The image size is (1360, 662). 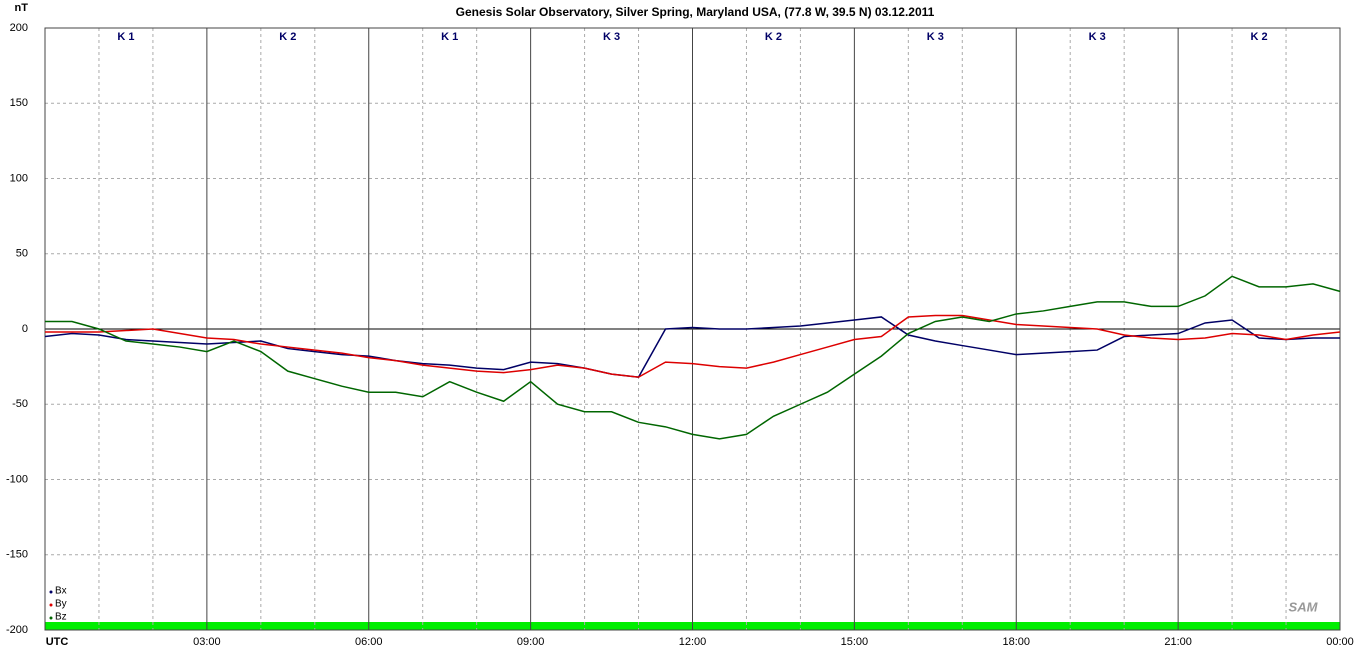 What do you see at coordinates (17, 479) in the screenshot?
I see `y-tick-label: -100` at bounding box center [17, 479].